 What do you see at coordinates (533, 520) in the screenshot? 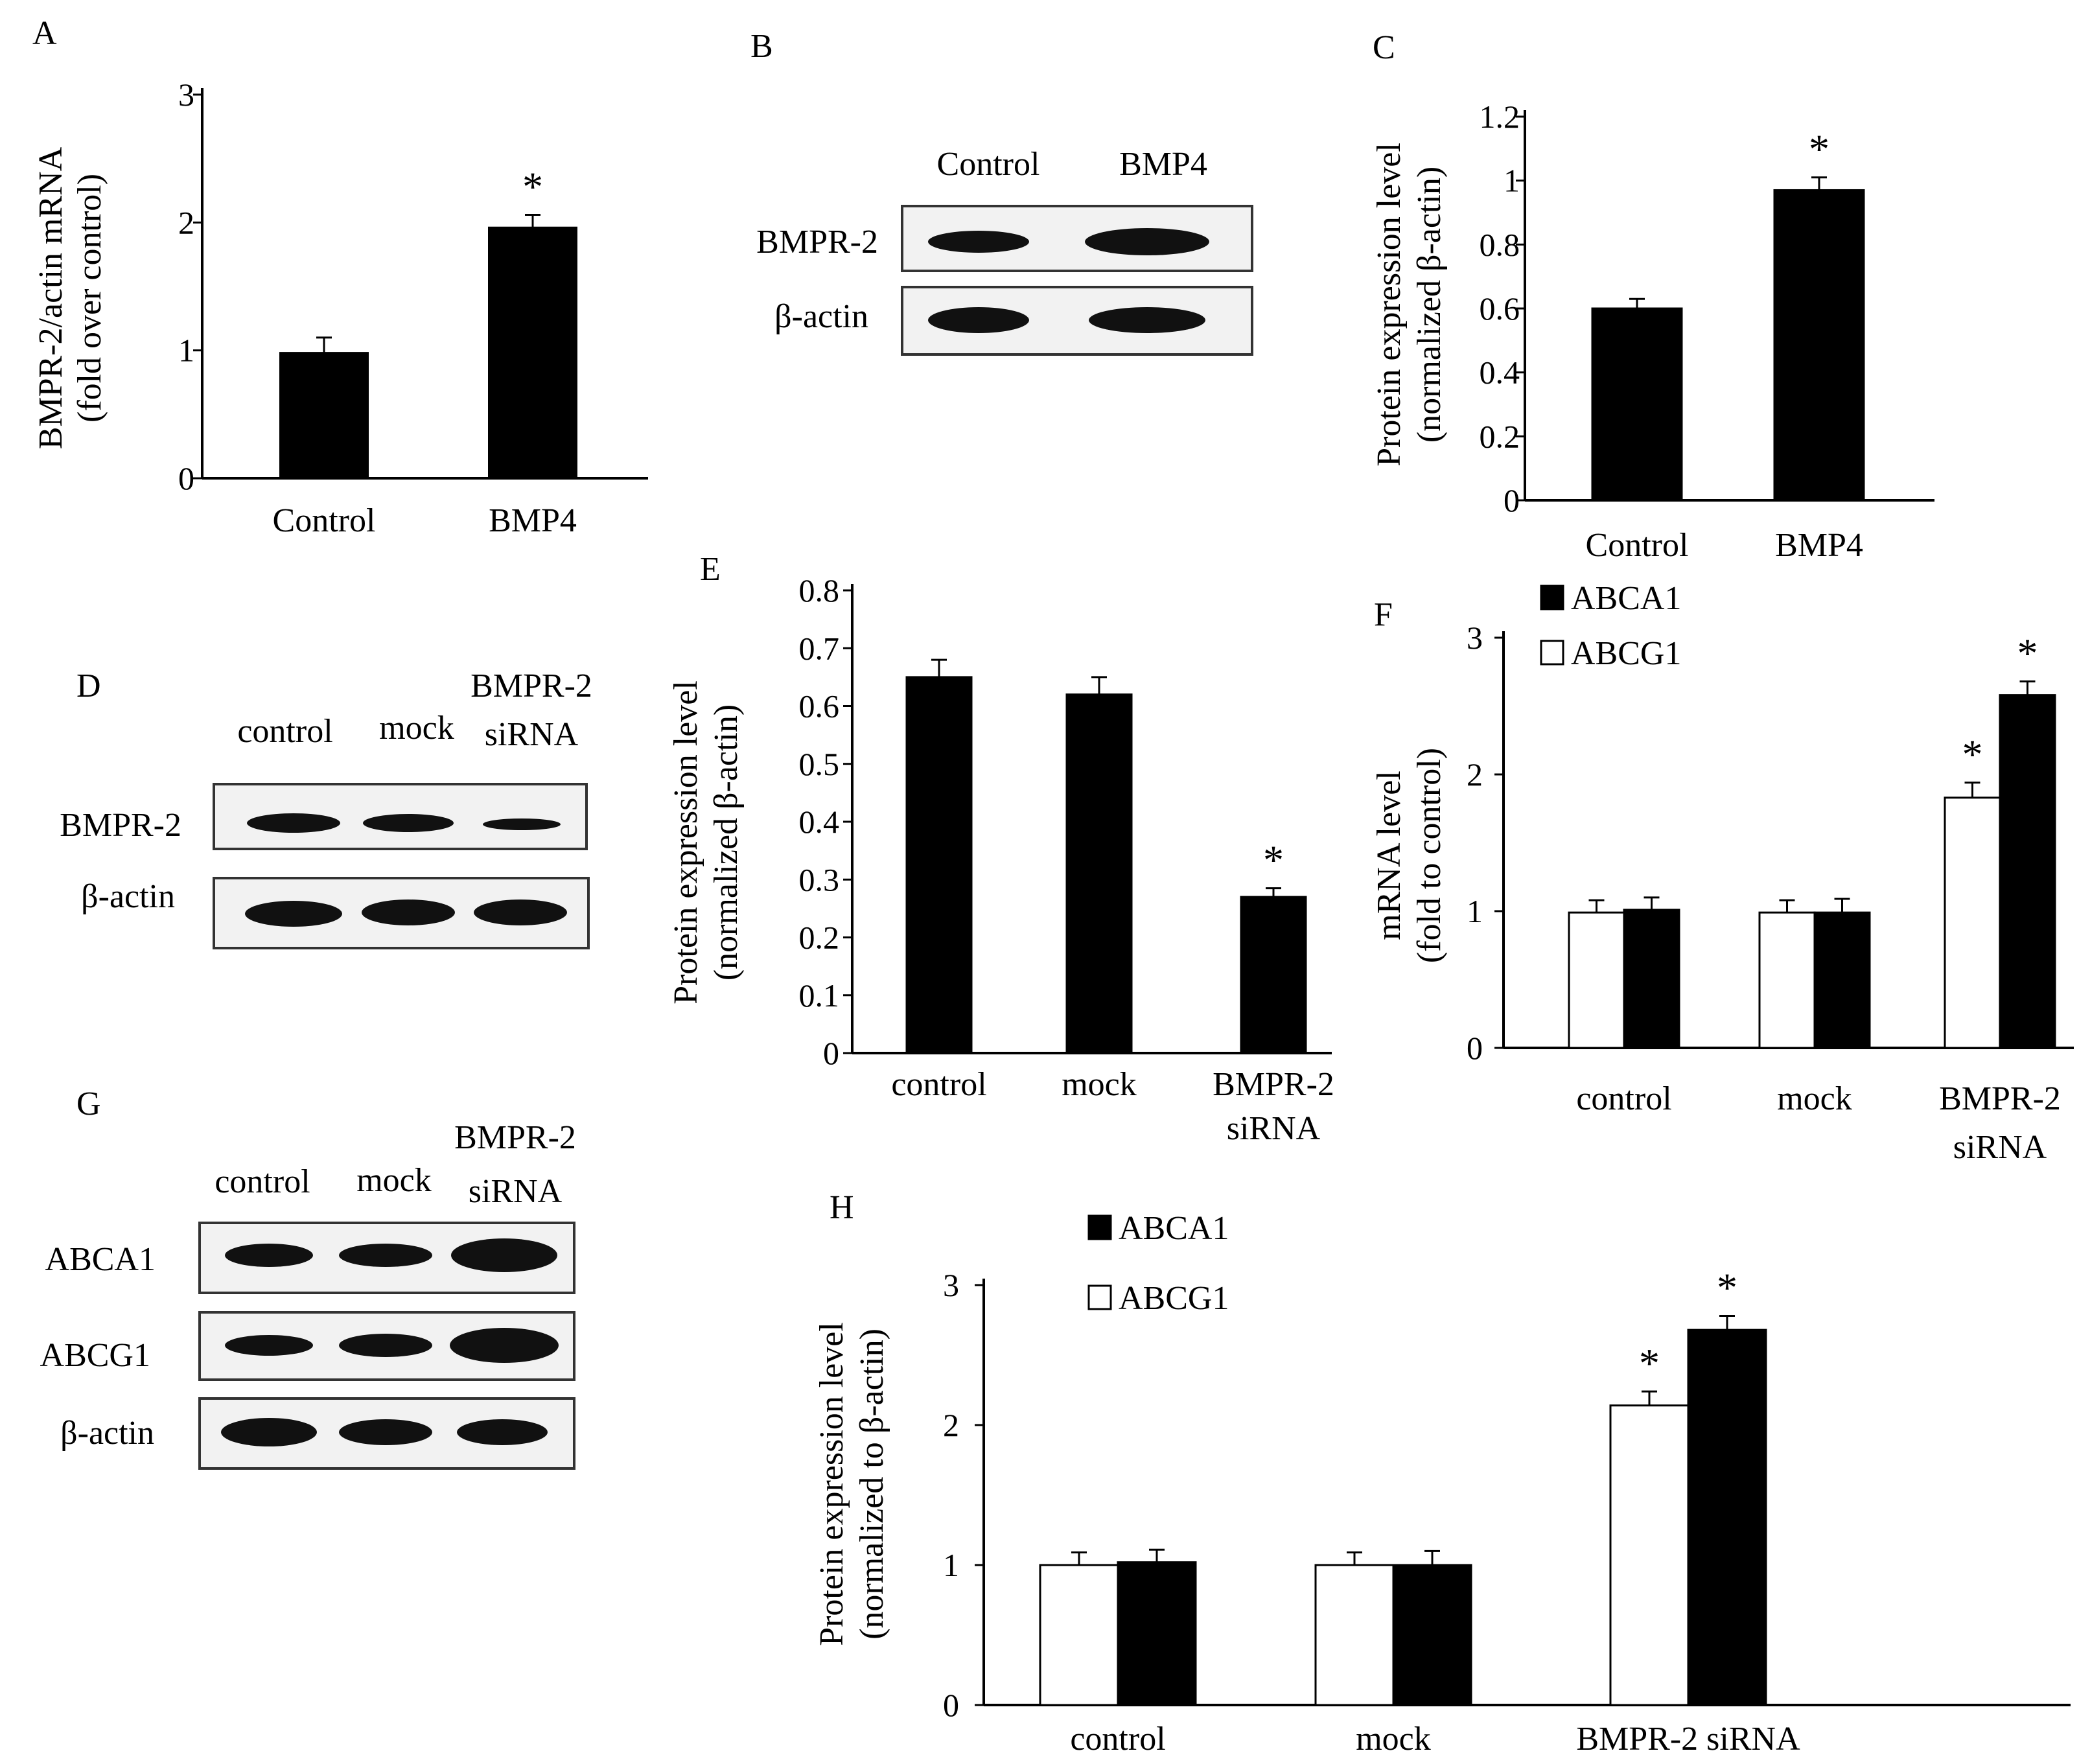
I see `x-category-label: BMP4` at bounding box center [533, 520].